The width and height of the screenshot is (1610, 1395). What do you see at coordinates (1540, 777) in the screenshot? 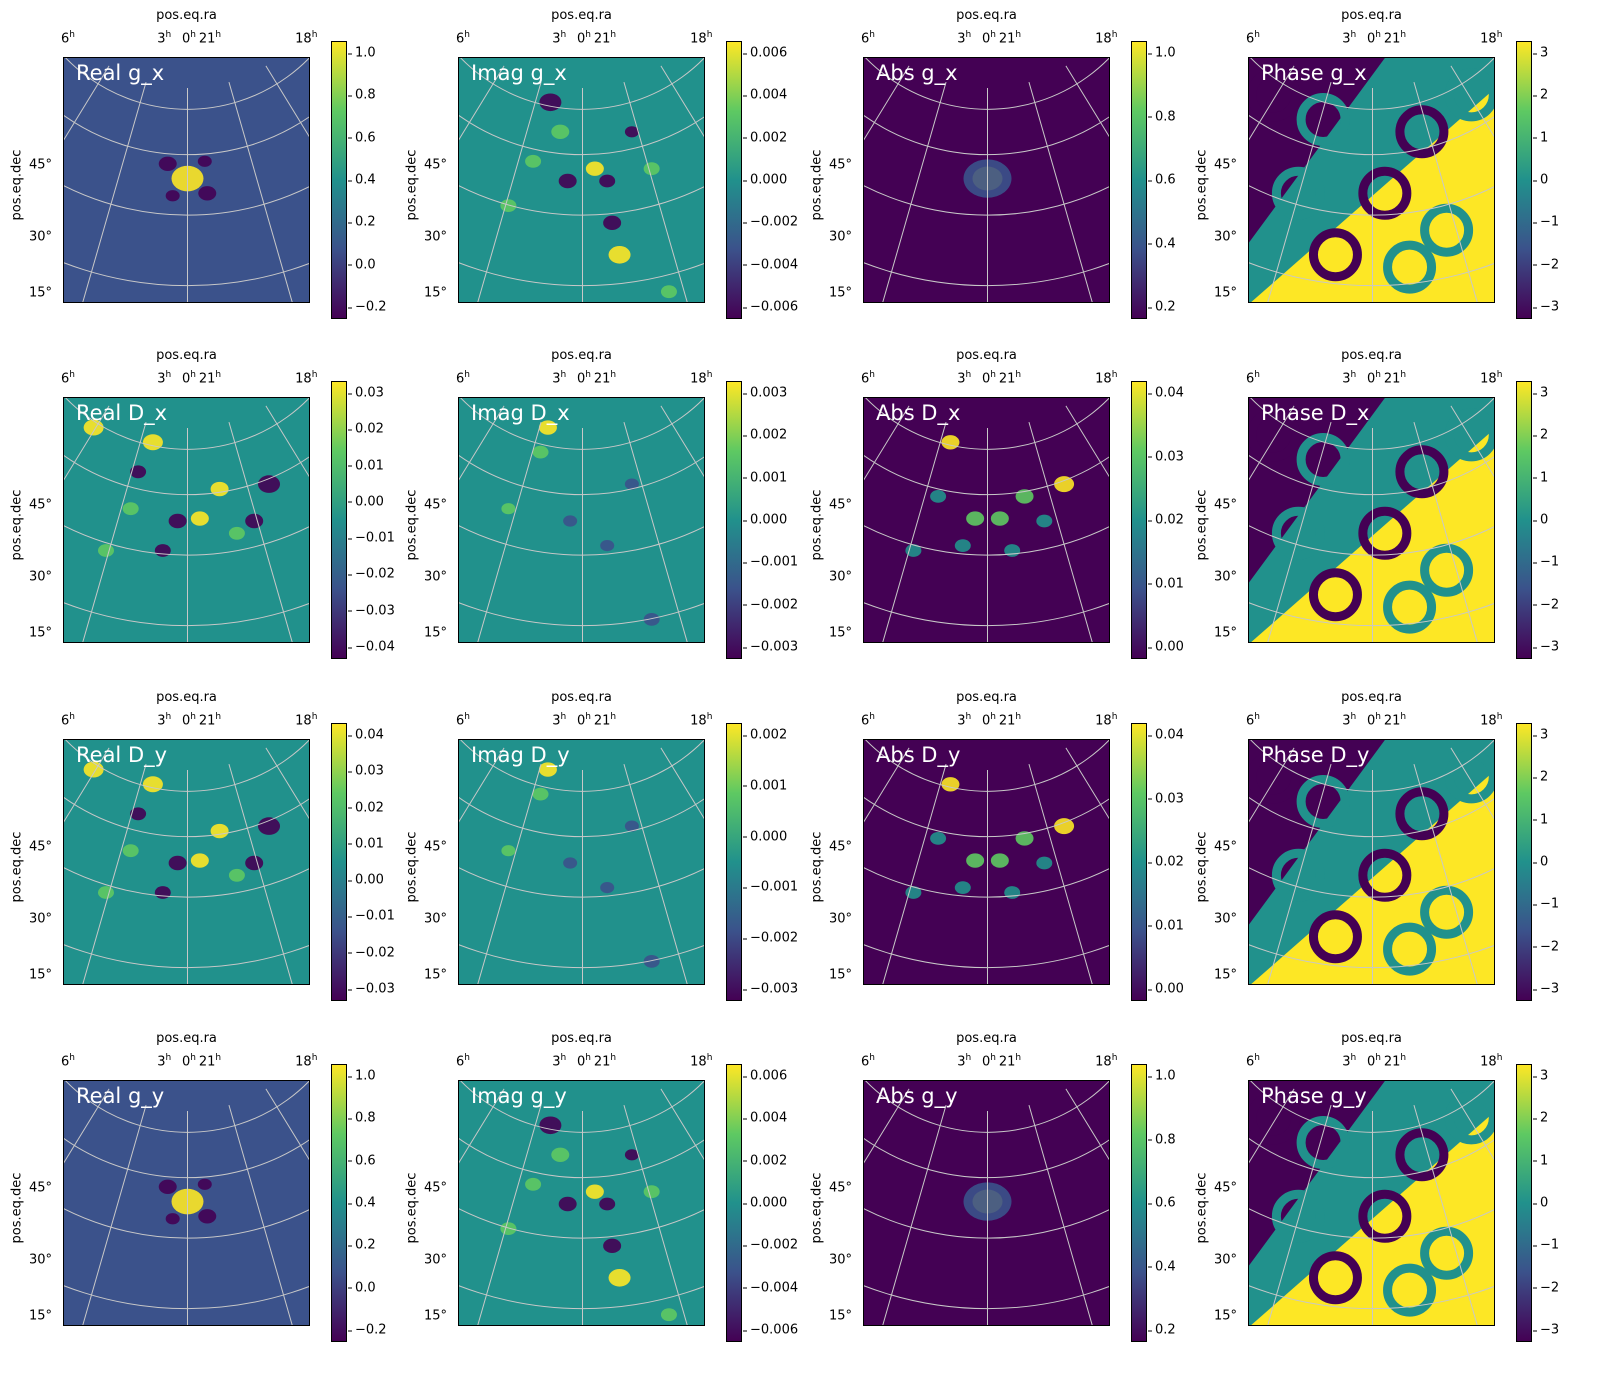
I see `colorbar-tick-label: 2` at bounding box center [1540, 777].